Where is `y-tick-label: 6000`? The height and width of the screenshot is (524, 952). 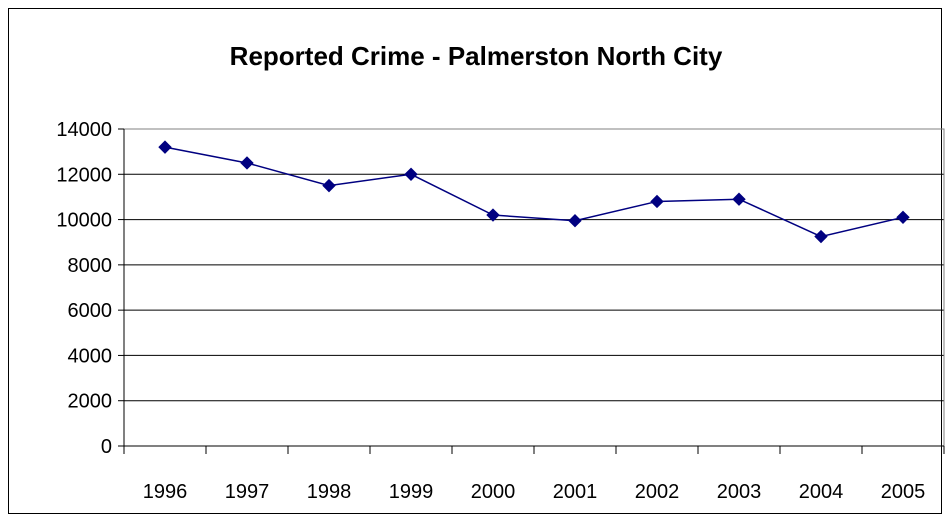
y-tick-label: 6000 is located at coordinates (90, 311).